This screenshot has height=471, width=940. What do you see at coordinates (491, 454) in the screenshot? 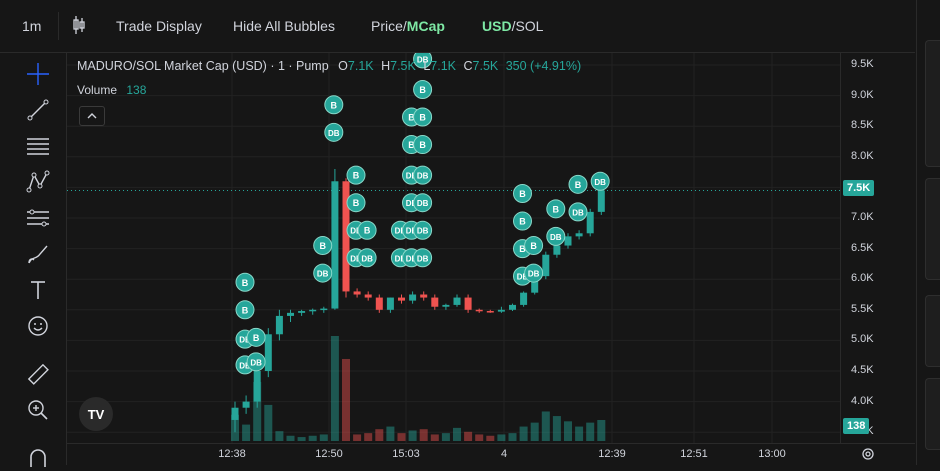
I see `time-axis: 12:38 12:50 15:03 4 12:39 12:51 13:00` at bounding box center [491, 454].